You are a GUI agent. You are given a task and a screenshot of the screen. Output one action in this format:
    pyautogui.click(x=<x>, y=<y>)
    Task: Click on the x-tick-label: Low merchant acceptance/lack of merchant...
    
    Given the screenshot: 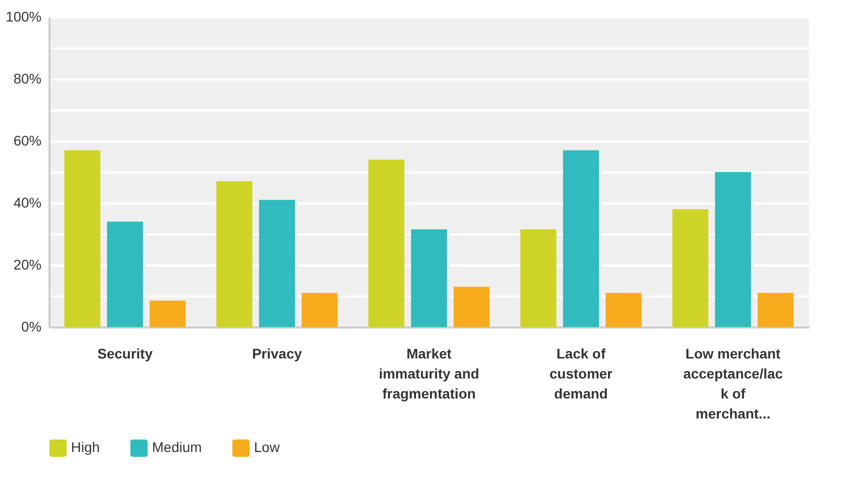 What is the action you would take?
    pyautogui.click(x=733, y=384)
    